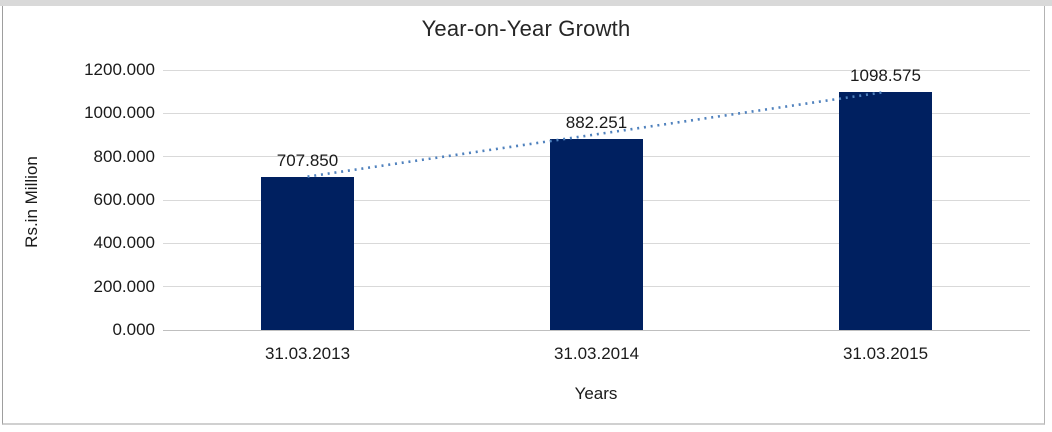  What do you see at coordinates (596, 122) in the screenshot?
I see `bar-data-label: 882.251` at bounding box center [596, 122].